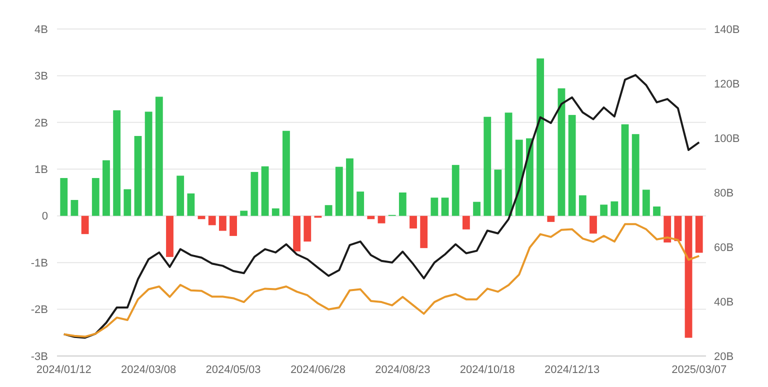 This screenshot has width=768, height=387. I want to click on x-tick-label: 2024/05/03, so click(233, 370).